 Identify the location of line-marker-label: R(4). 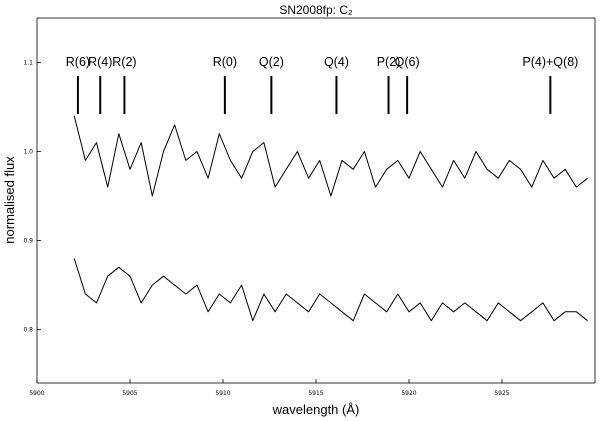
(100, 62).